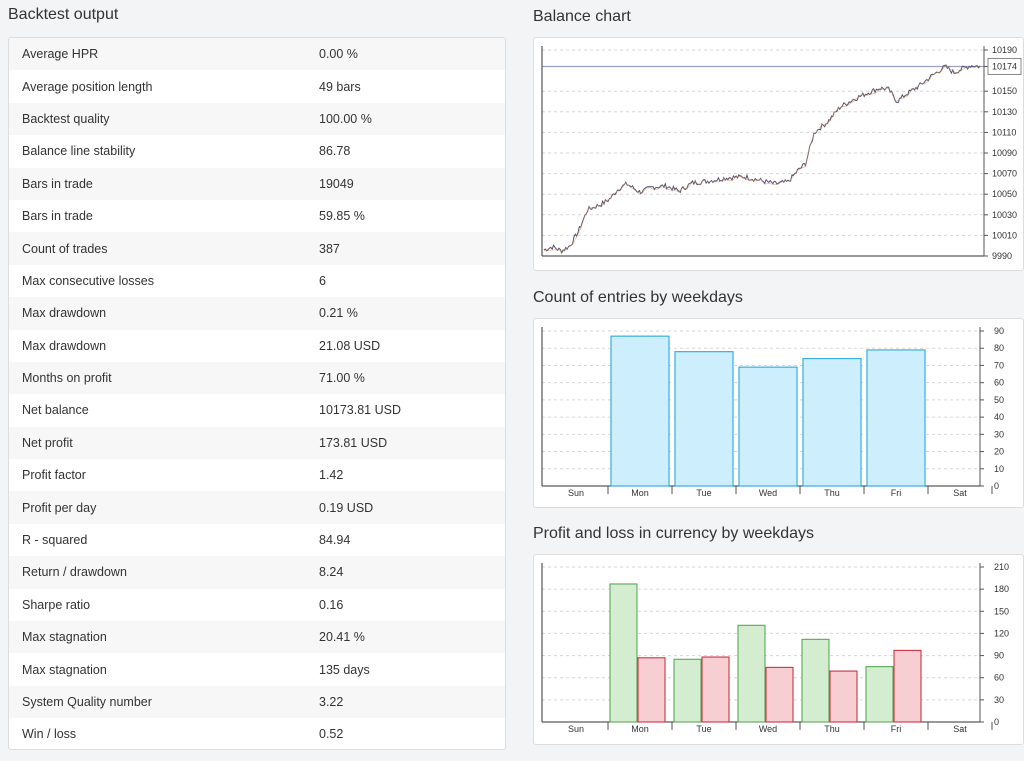 This screenshot has width=1024, height=761. Describe the element at coordinates (638, 297) in the screenshot. I see `entries-chart-title: Count of entries by weekdays` at that location.